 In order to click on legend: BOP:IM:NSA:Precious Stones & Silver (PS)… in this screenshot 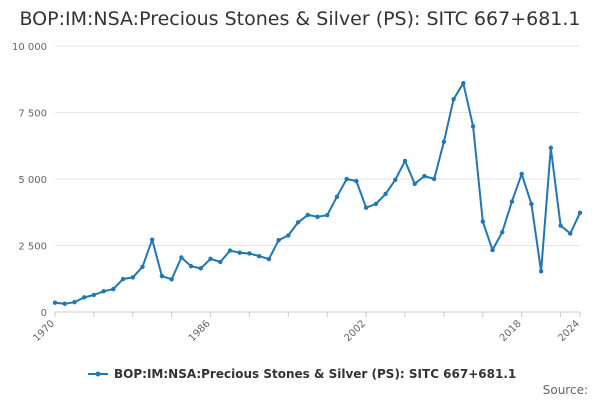, I will do `click(302, 374)`.